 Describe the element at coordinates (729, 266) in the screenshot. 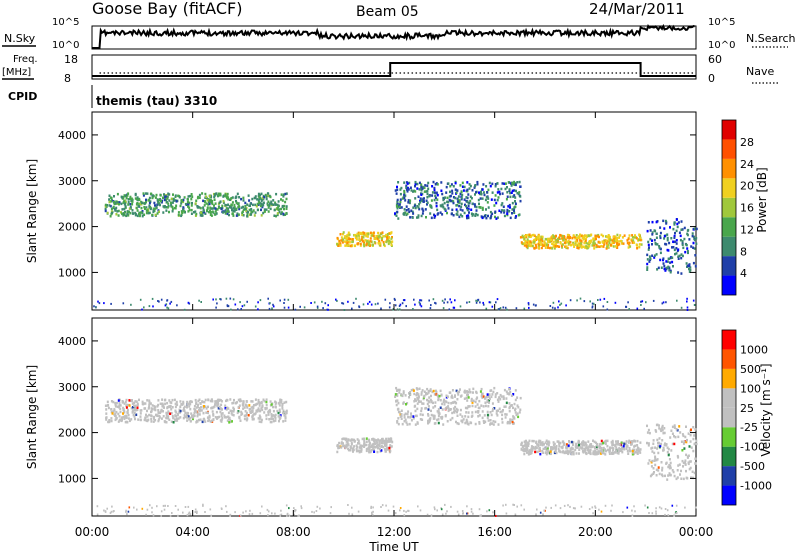

I see `colorbar-swatch` at that location.